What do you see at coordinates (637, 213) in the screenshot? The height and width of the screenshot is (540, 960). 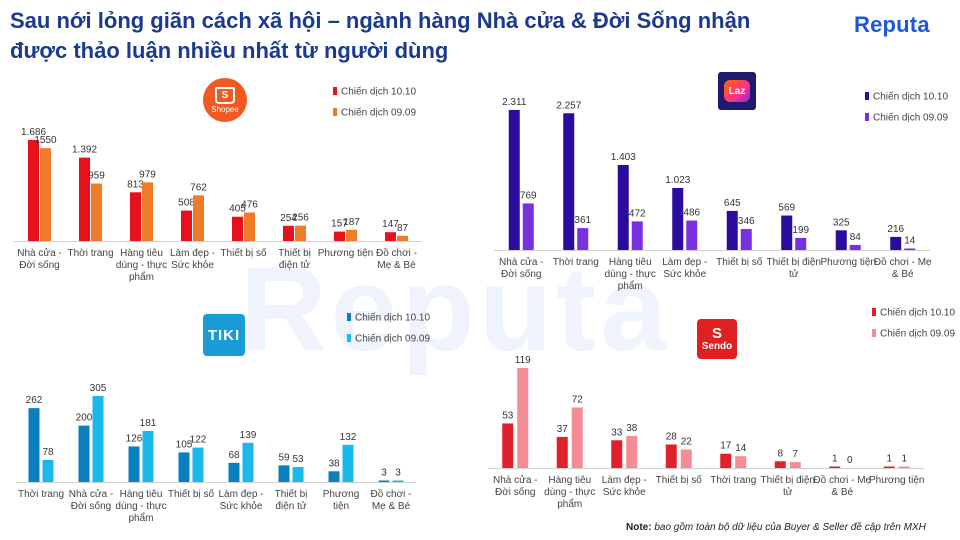 I see `lazada-data-label: 472` at bounding box center [637, 213].